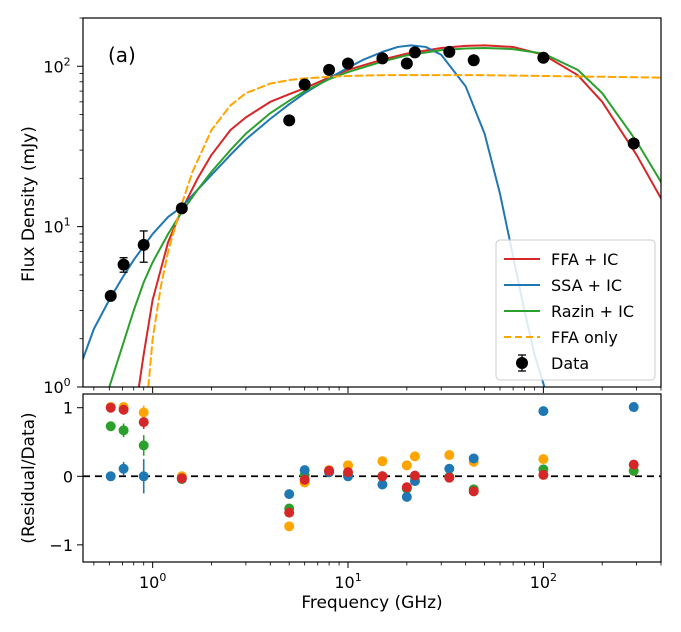  I want to click on legend-item: Razin + IC, so click(569, 311).